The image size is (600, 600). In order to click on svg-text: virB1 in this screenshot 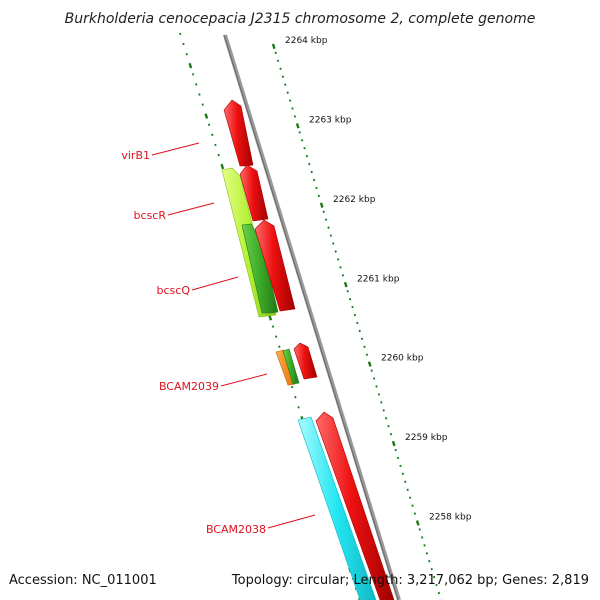, I will do `click(135, 155)`.